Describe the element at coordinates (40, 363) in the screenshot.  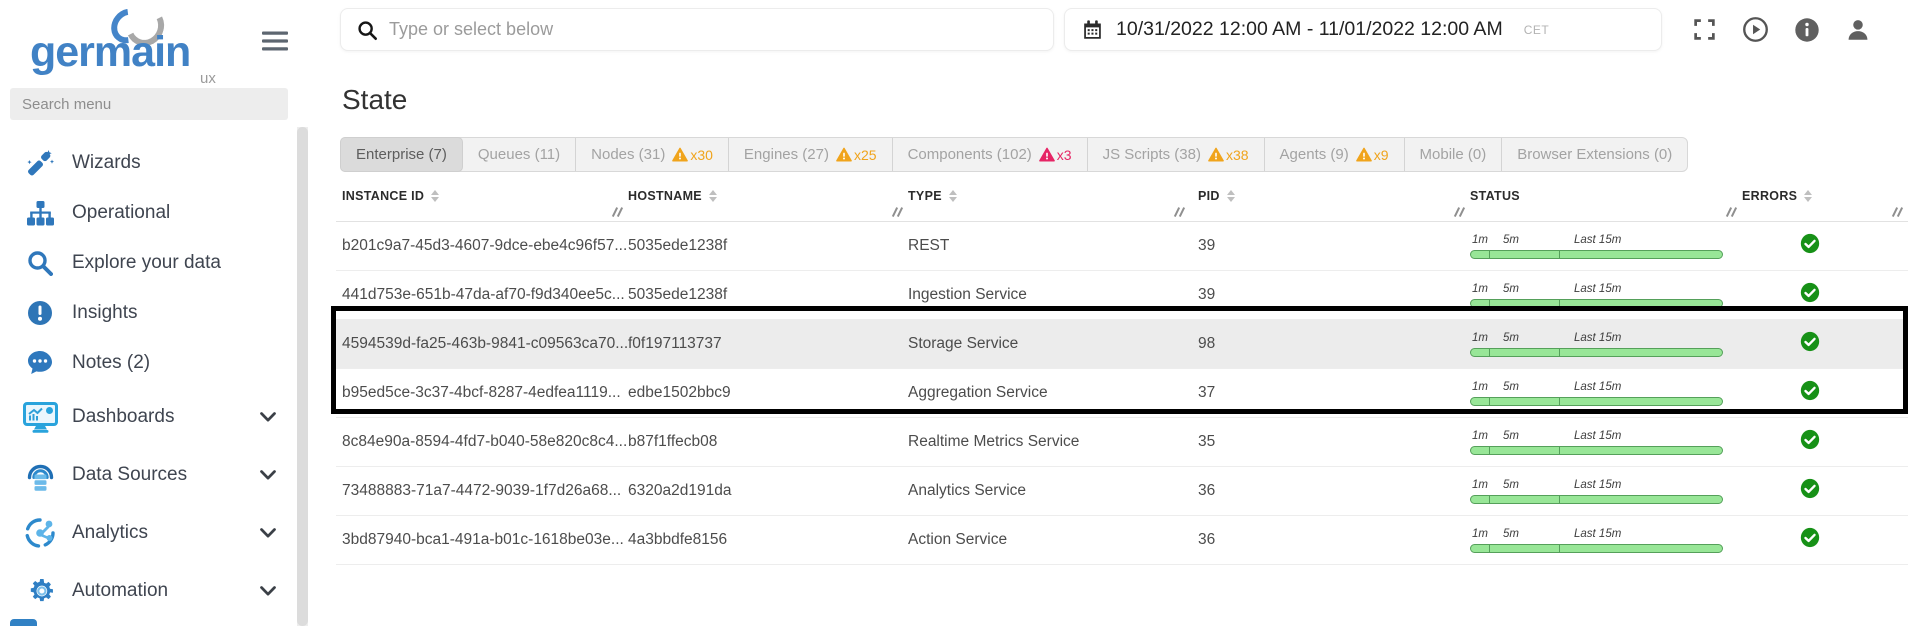
I see `notes-icon` at that location.